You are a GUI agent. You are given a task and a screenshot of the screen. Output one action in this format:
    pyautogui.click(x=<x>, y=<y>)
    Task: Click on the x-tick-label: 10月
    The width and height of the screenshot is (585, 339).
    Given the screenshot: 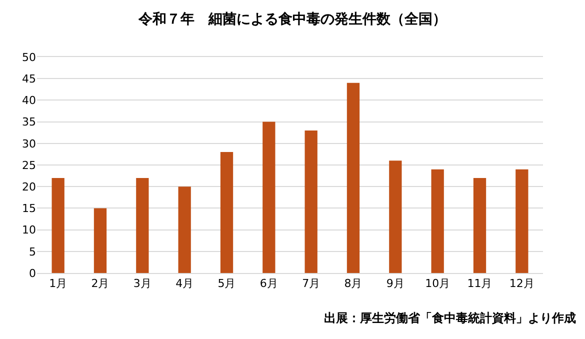 What is the action you would take?
    pyautogui.click(x=437, y=283)
    